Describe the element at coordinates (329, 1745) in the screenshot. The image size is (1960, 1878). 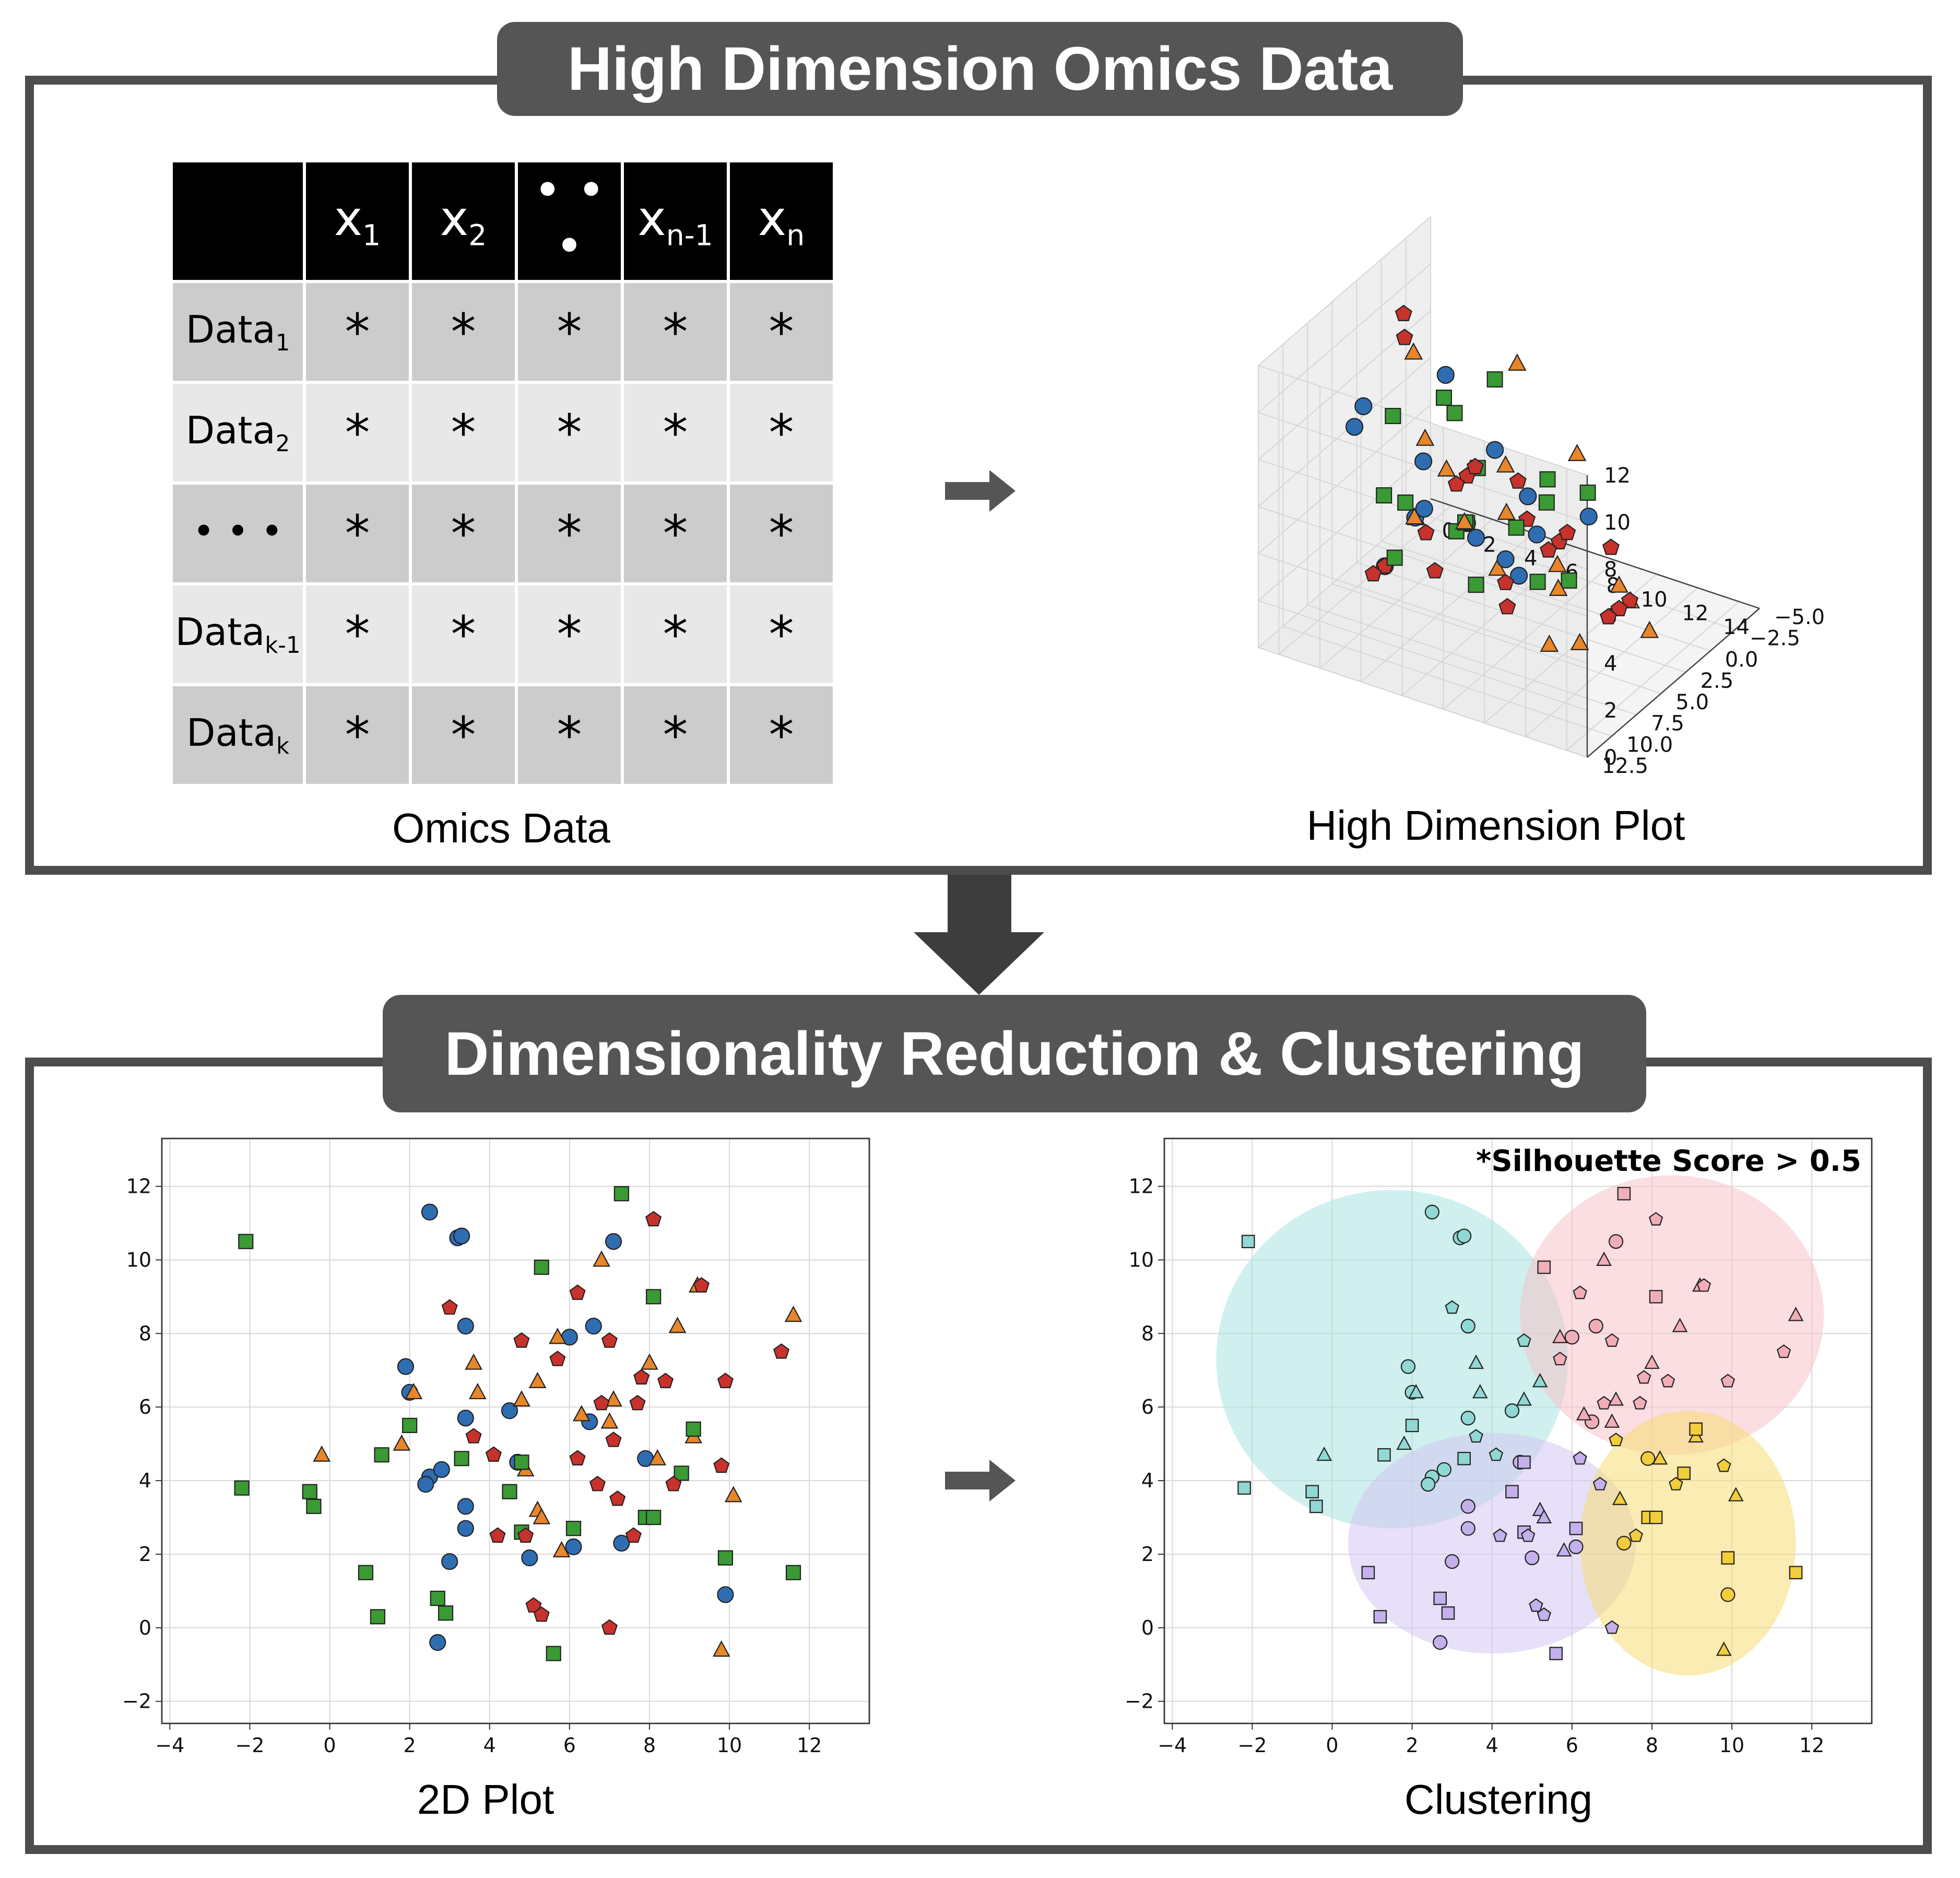
I see `x-tick-label: 0` at that location.